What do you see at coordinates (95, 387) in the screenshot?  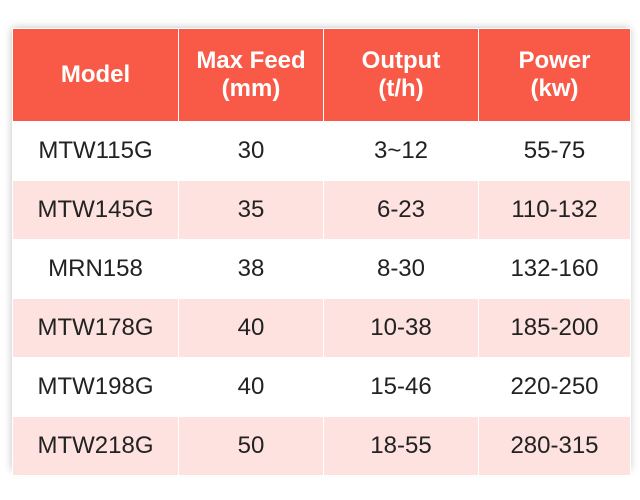 I see `table-cell: MTW198G` at bounding box center [95, 387].